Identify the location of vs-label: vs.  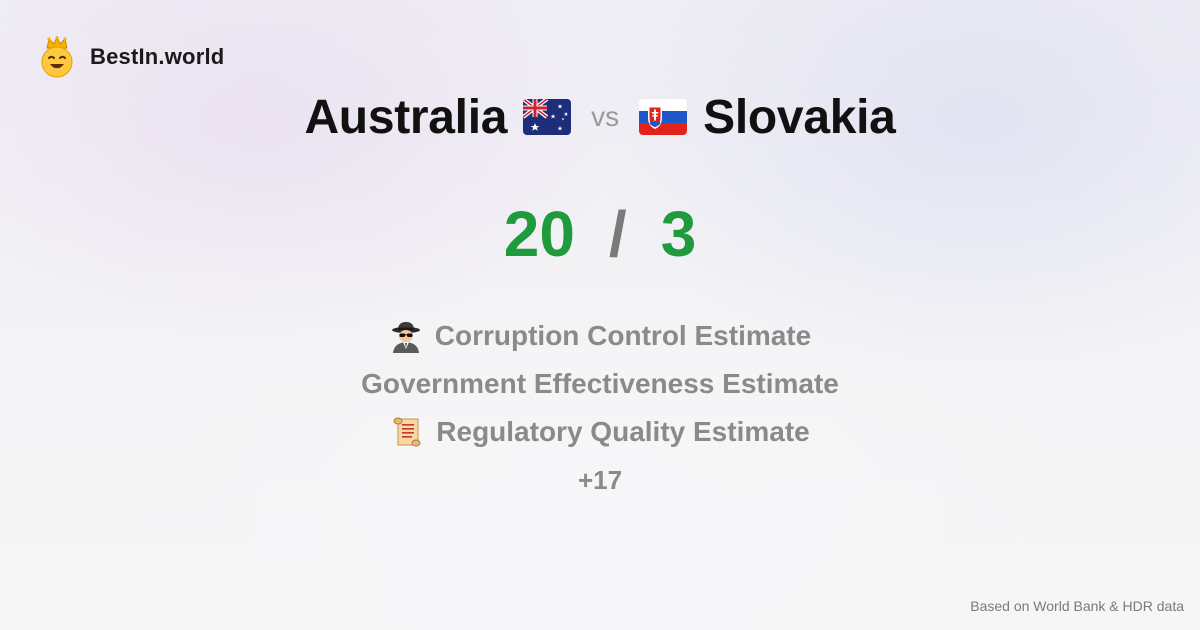
(605, 116).